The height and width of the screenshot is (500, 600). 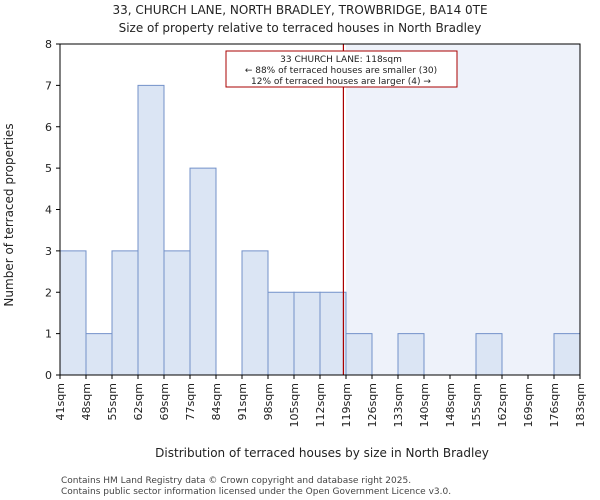 What do you see at coordinates (372, 405) in the screenshot?
I see `x-tick-label: 126sqm` at bounding box center [372, 405].